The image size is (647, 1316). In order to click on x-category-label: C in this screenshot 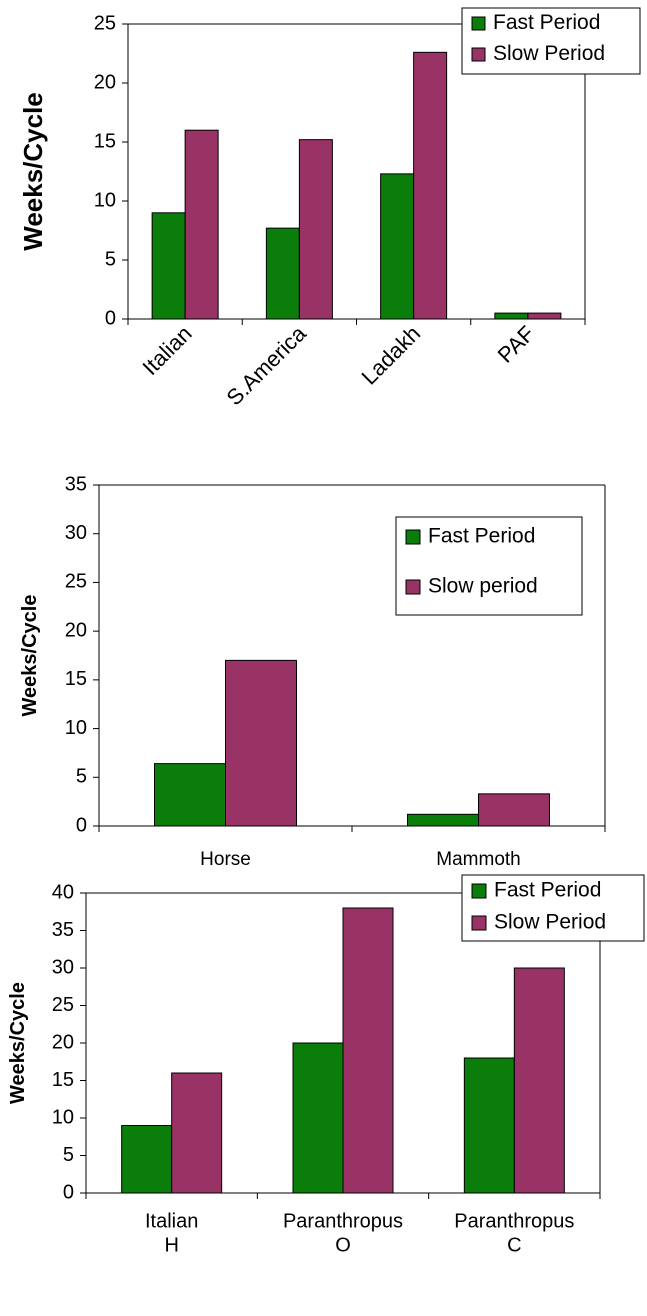, I will do `click(514, 1245)`.